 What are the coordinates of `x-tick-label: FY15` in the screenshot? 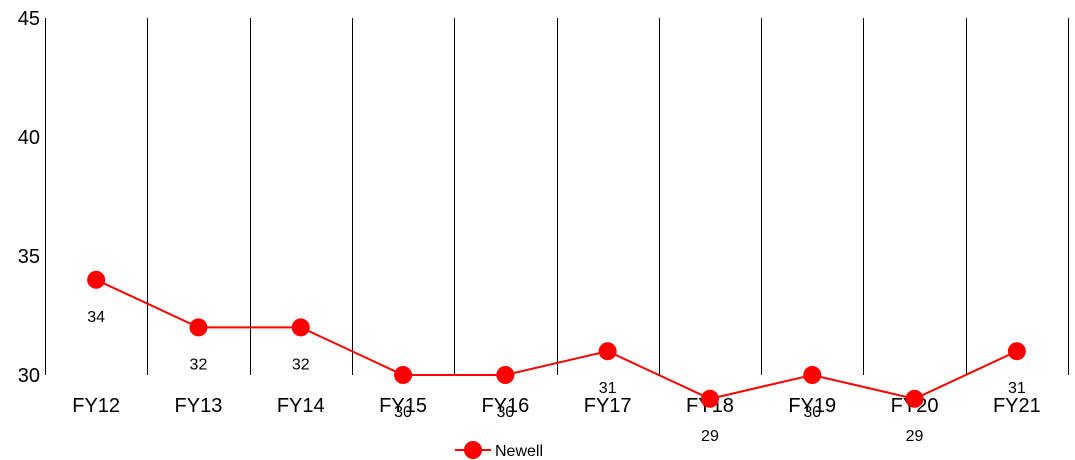 It's located at (403, 406).